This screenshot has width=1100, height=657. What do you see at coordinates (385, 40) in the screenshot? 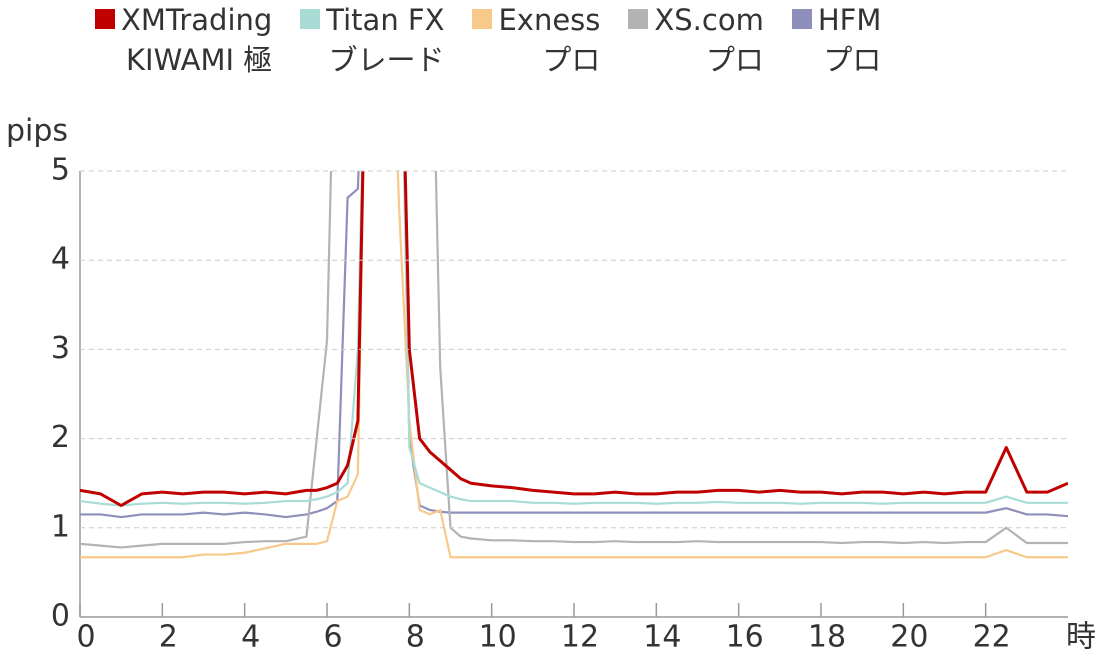
I see `legend-label: Titan FX ブレード` at bounding box center [385, 40].